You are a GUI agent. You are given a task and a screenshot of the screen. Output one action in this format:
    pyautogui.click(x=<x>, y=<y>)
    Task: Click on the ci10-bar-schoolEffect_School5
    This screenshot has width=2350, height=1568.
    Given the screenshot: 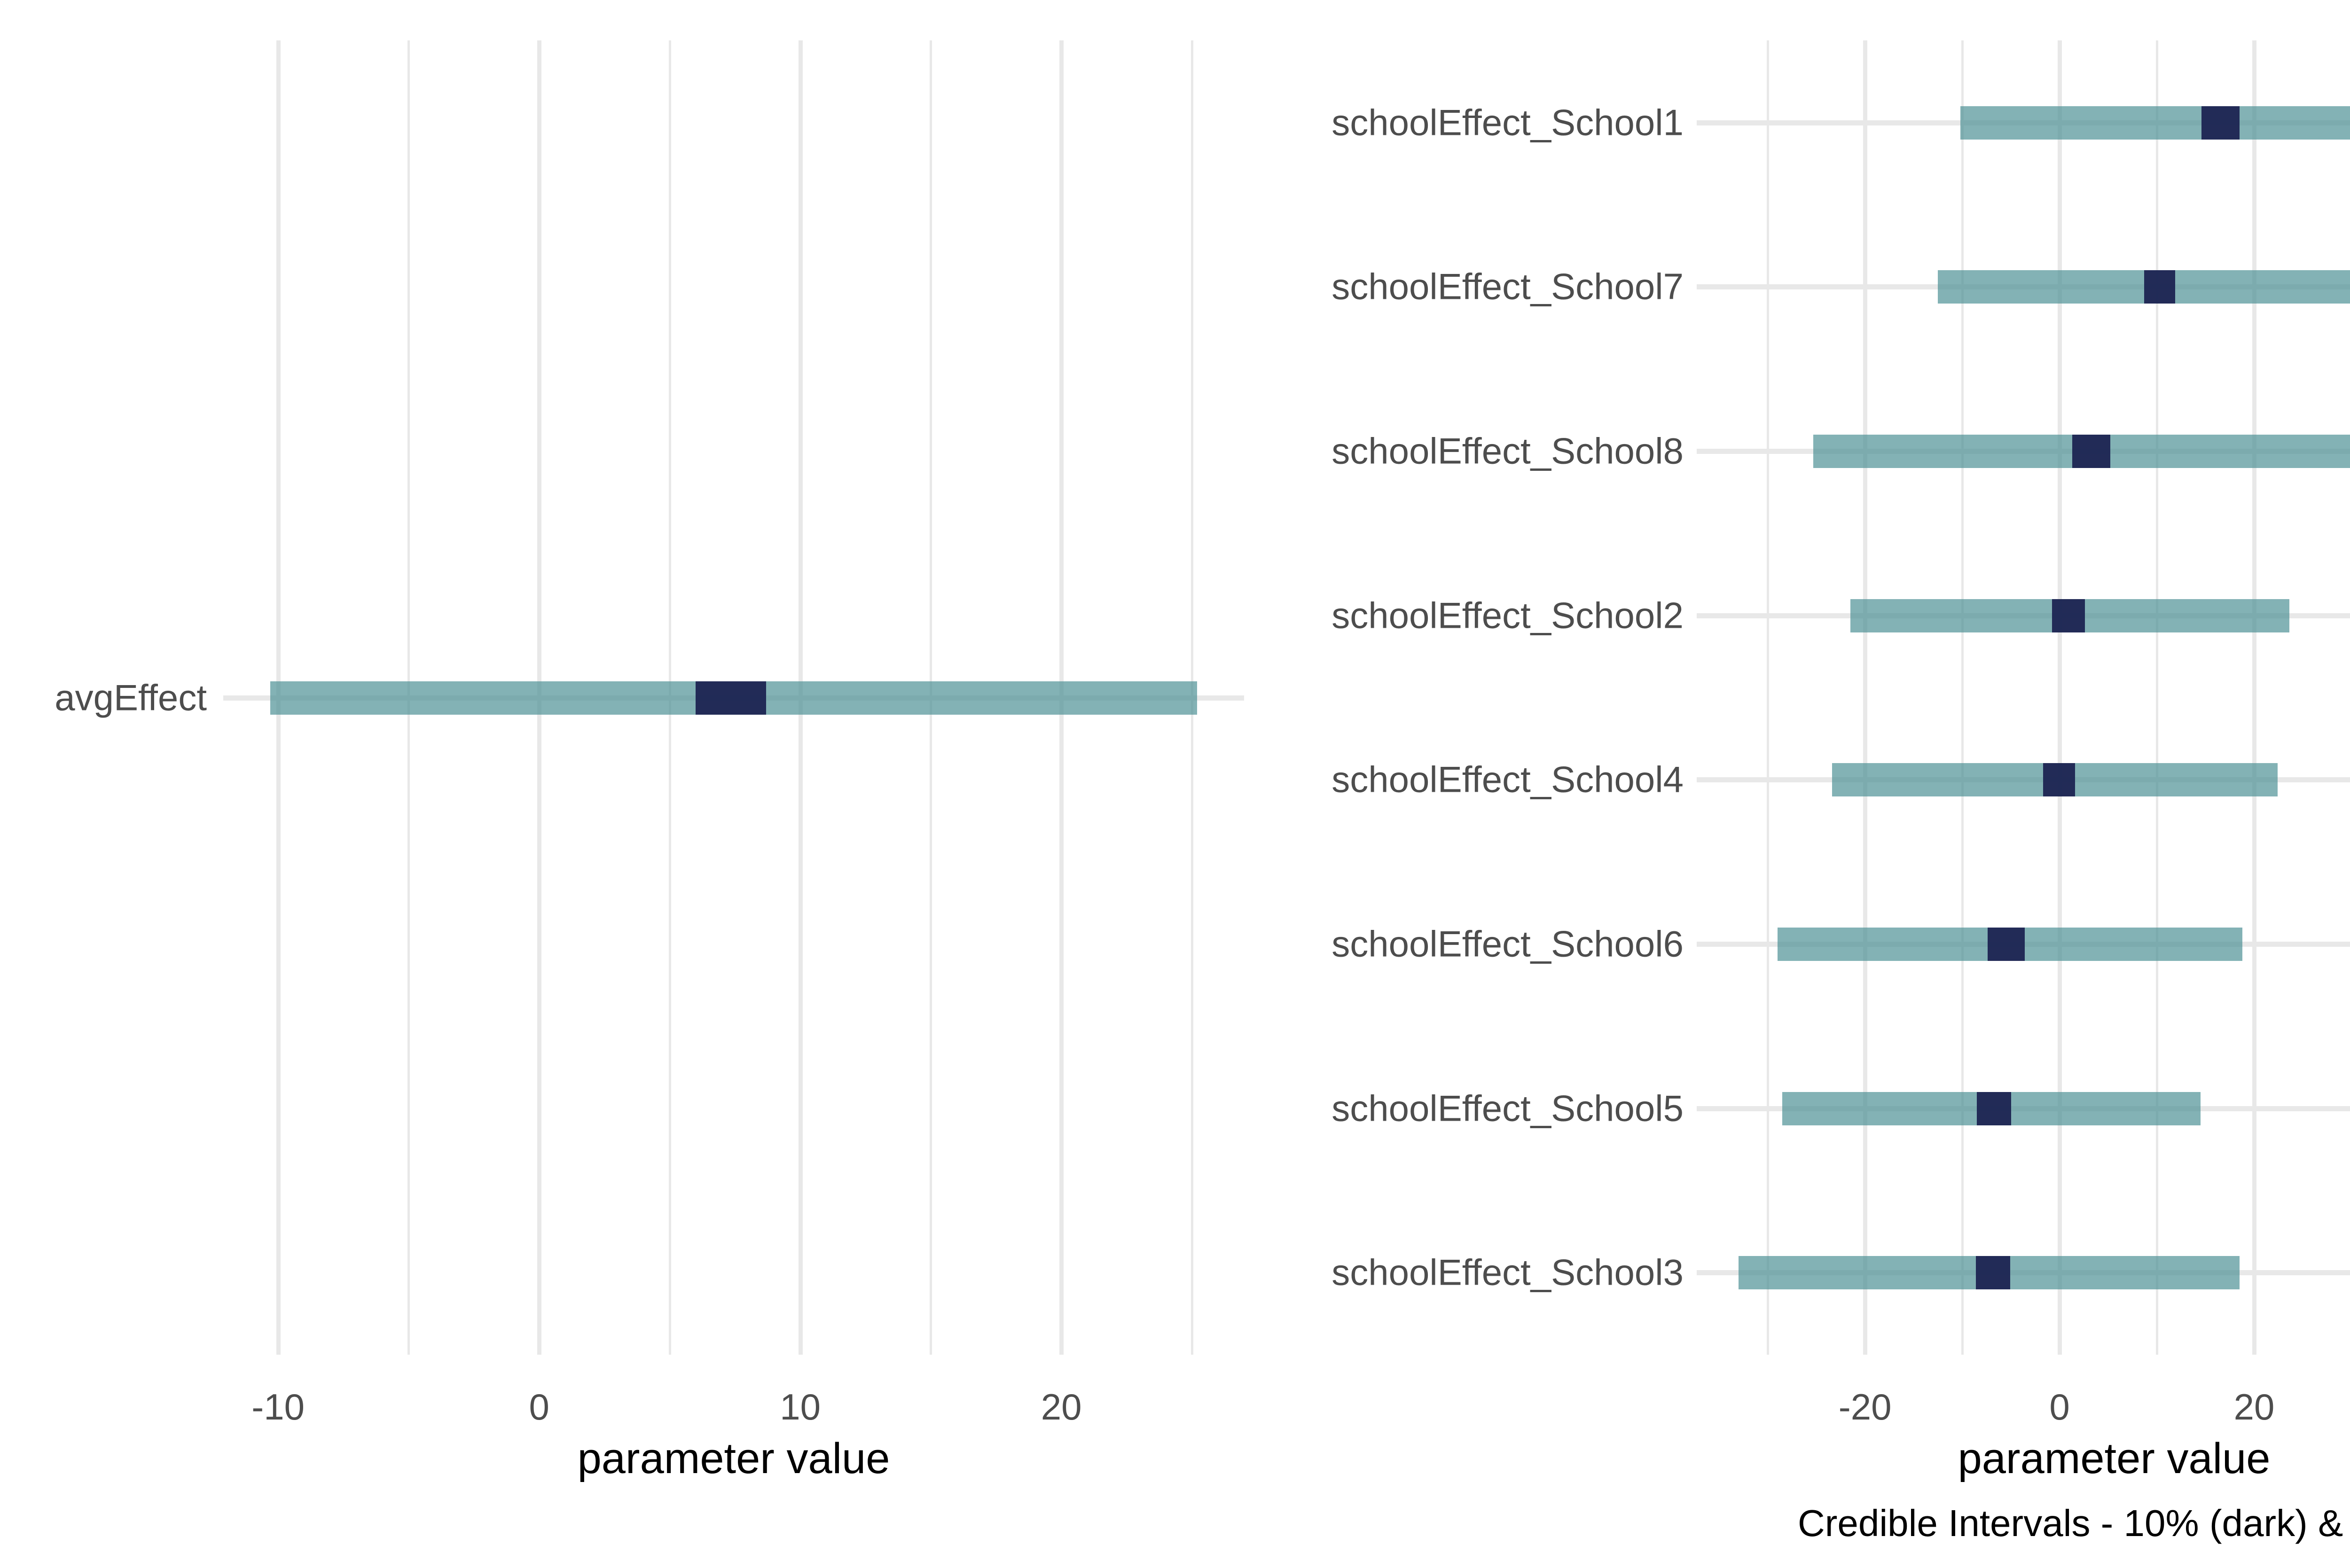 What is the action you would take?
    pyautogui.click(x=1994, y=1108)
    